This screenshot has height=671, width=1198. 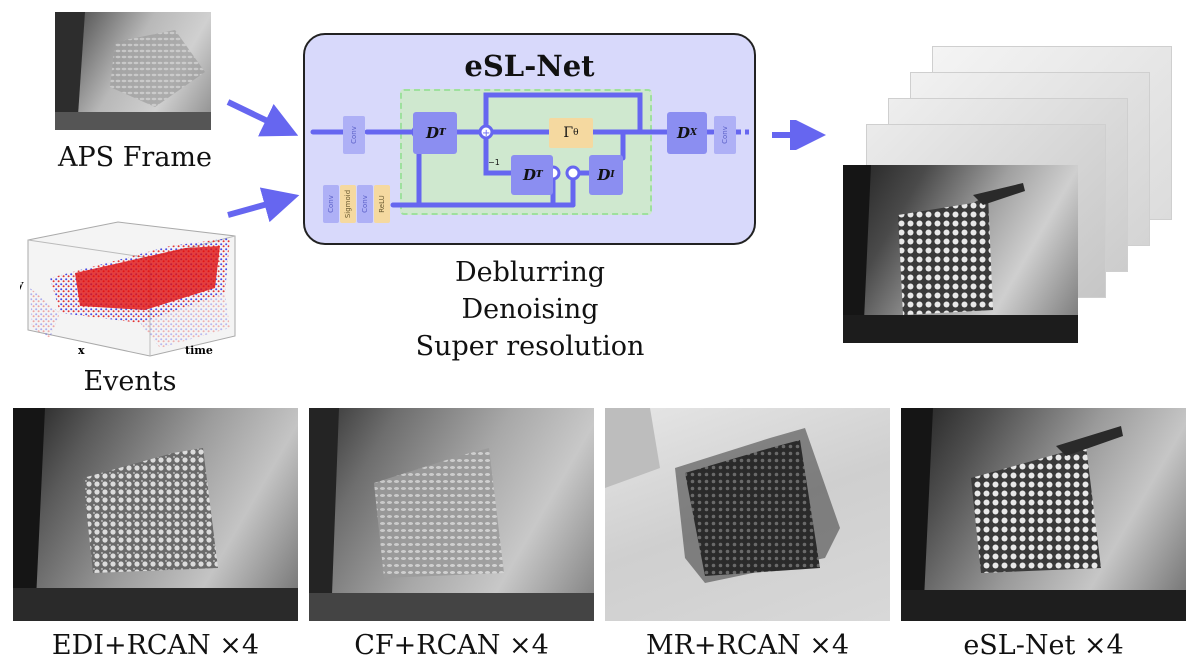 What do you see at coordinates (263, 161) in the screenshot?
I see `input-arrows` at bounding box center [263, 161].